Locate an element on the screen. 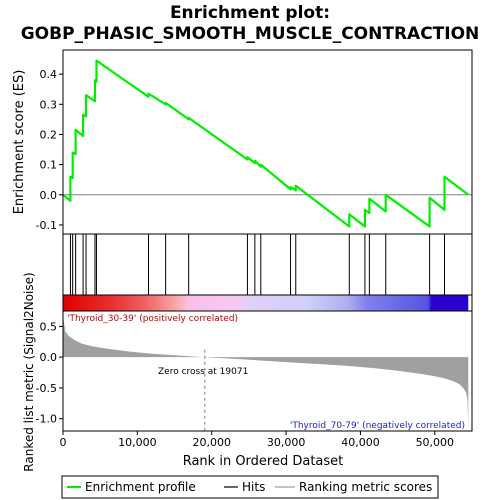 This screenshot has width=500, height=500. x-axis-label: Rank in Ordered Dataset is located at coordinates (263, 461).